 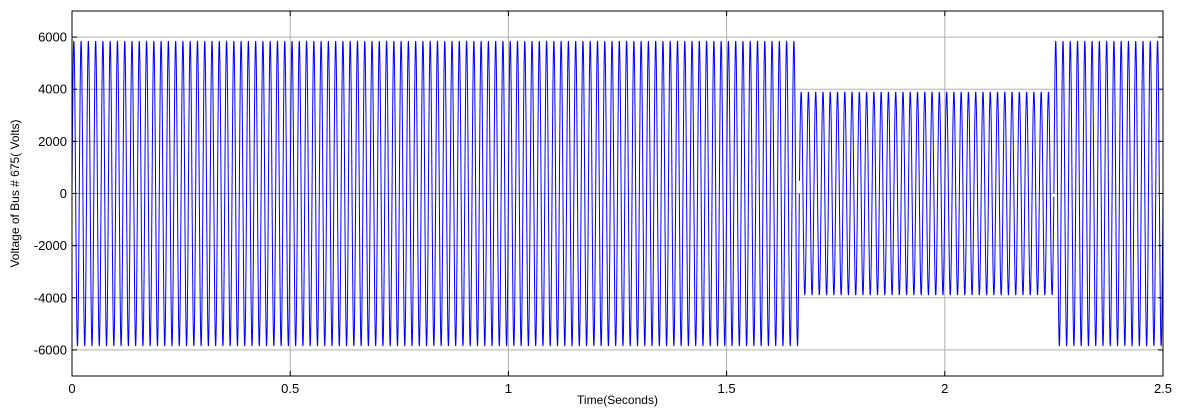 I want to click on y-tick-label: 0, so click(x=63, y=193).